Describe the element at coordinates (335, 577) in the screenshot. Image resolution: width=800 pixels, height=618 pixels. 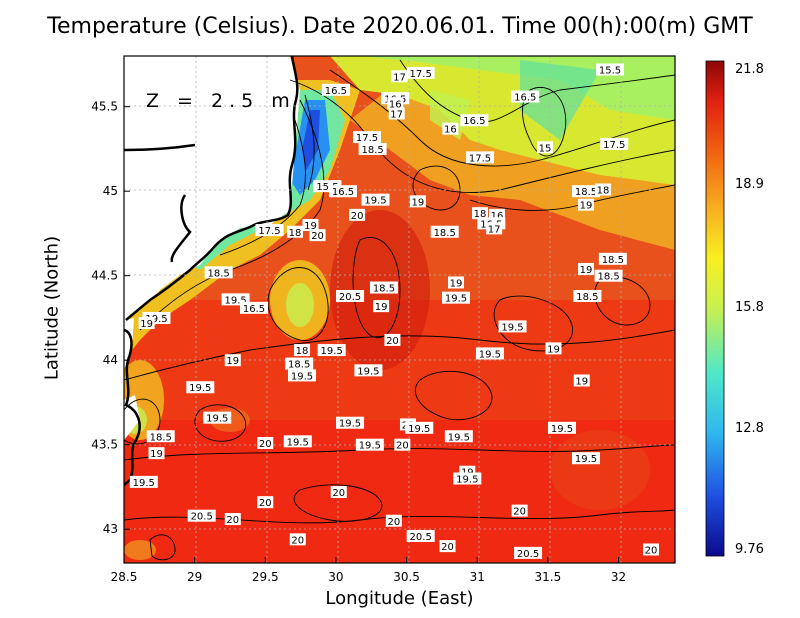
I see `x-tick-label: 30` at that location.